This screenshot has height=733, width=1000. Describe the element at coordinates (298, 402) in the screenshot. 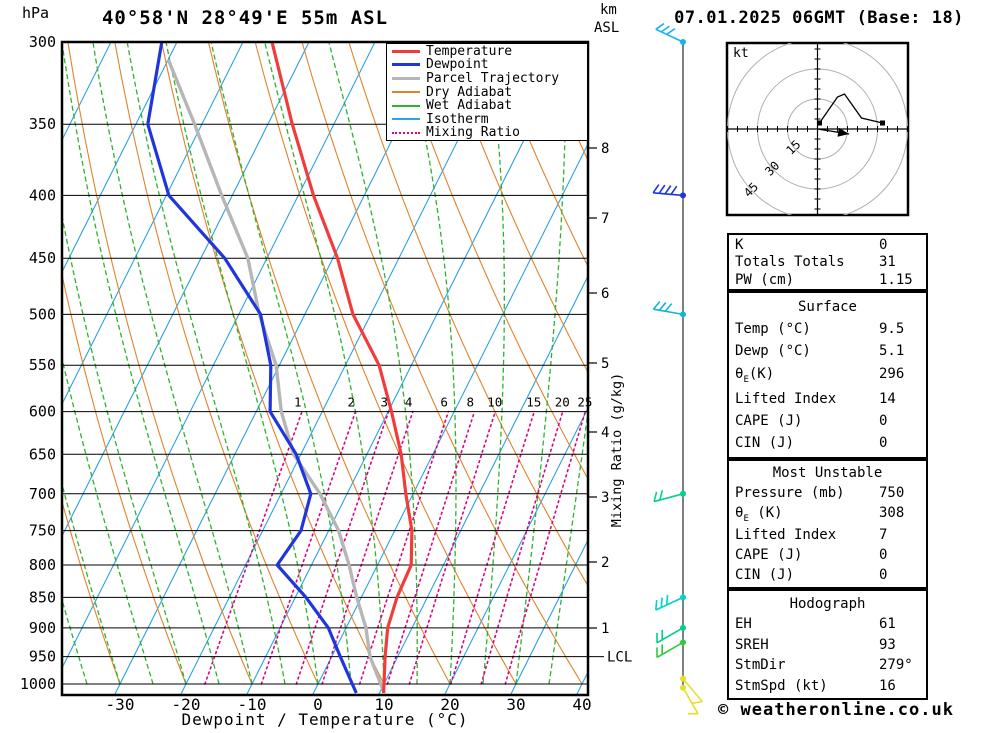

I see `mixing-ratio-label: 1` at that location.